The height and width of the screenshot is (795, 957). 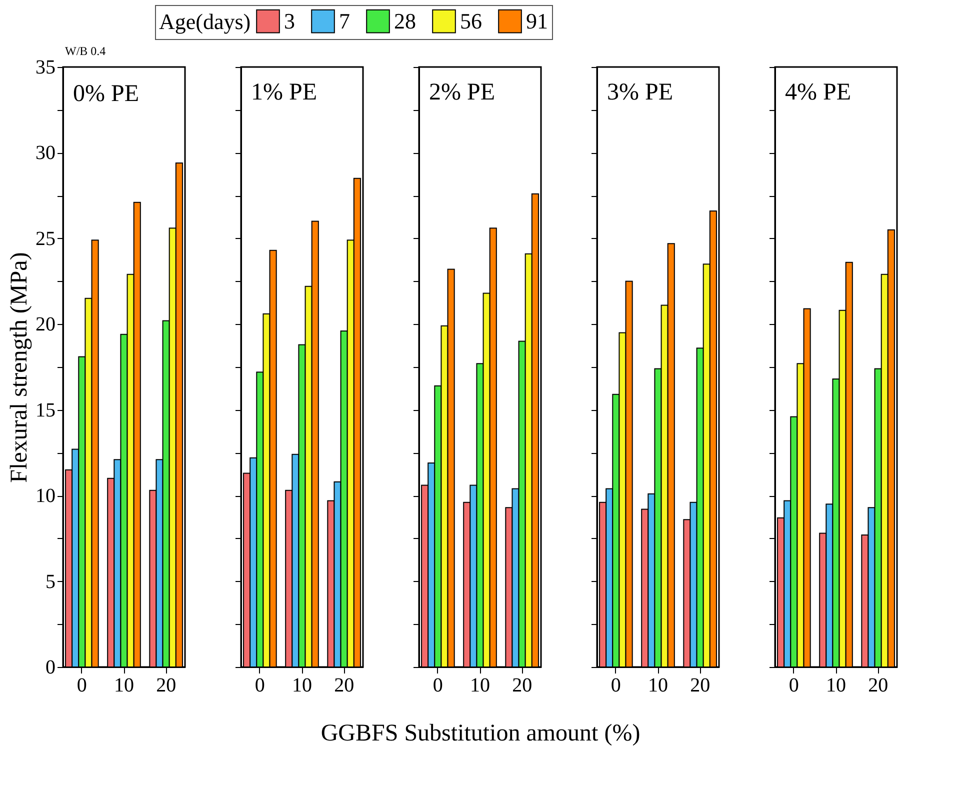 I want to click on legend-label: 56, so click(x=471, y=21).